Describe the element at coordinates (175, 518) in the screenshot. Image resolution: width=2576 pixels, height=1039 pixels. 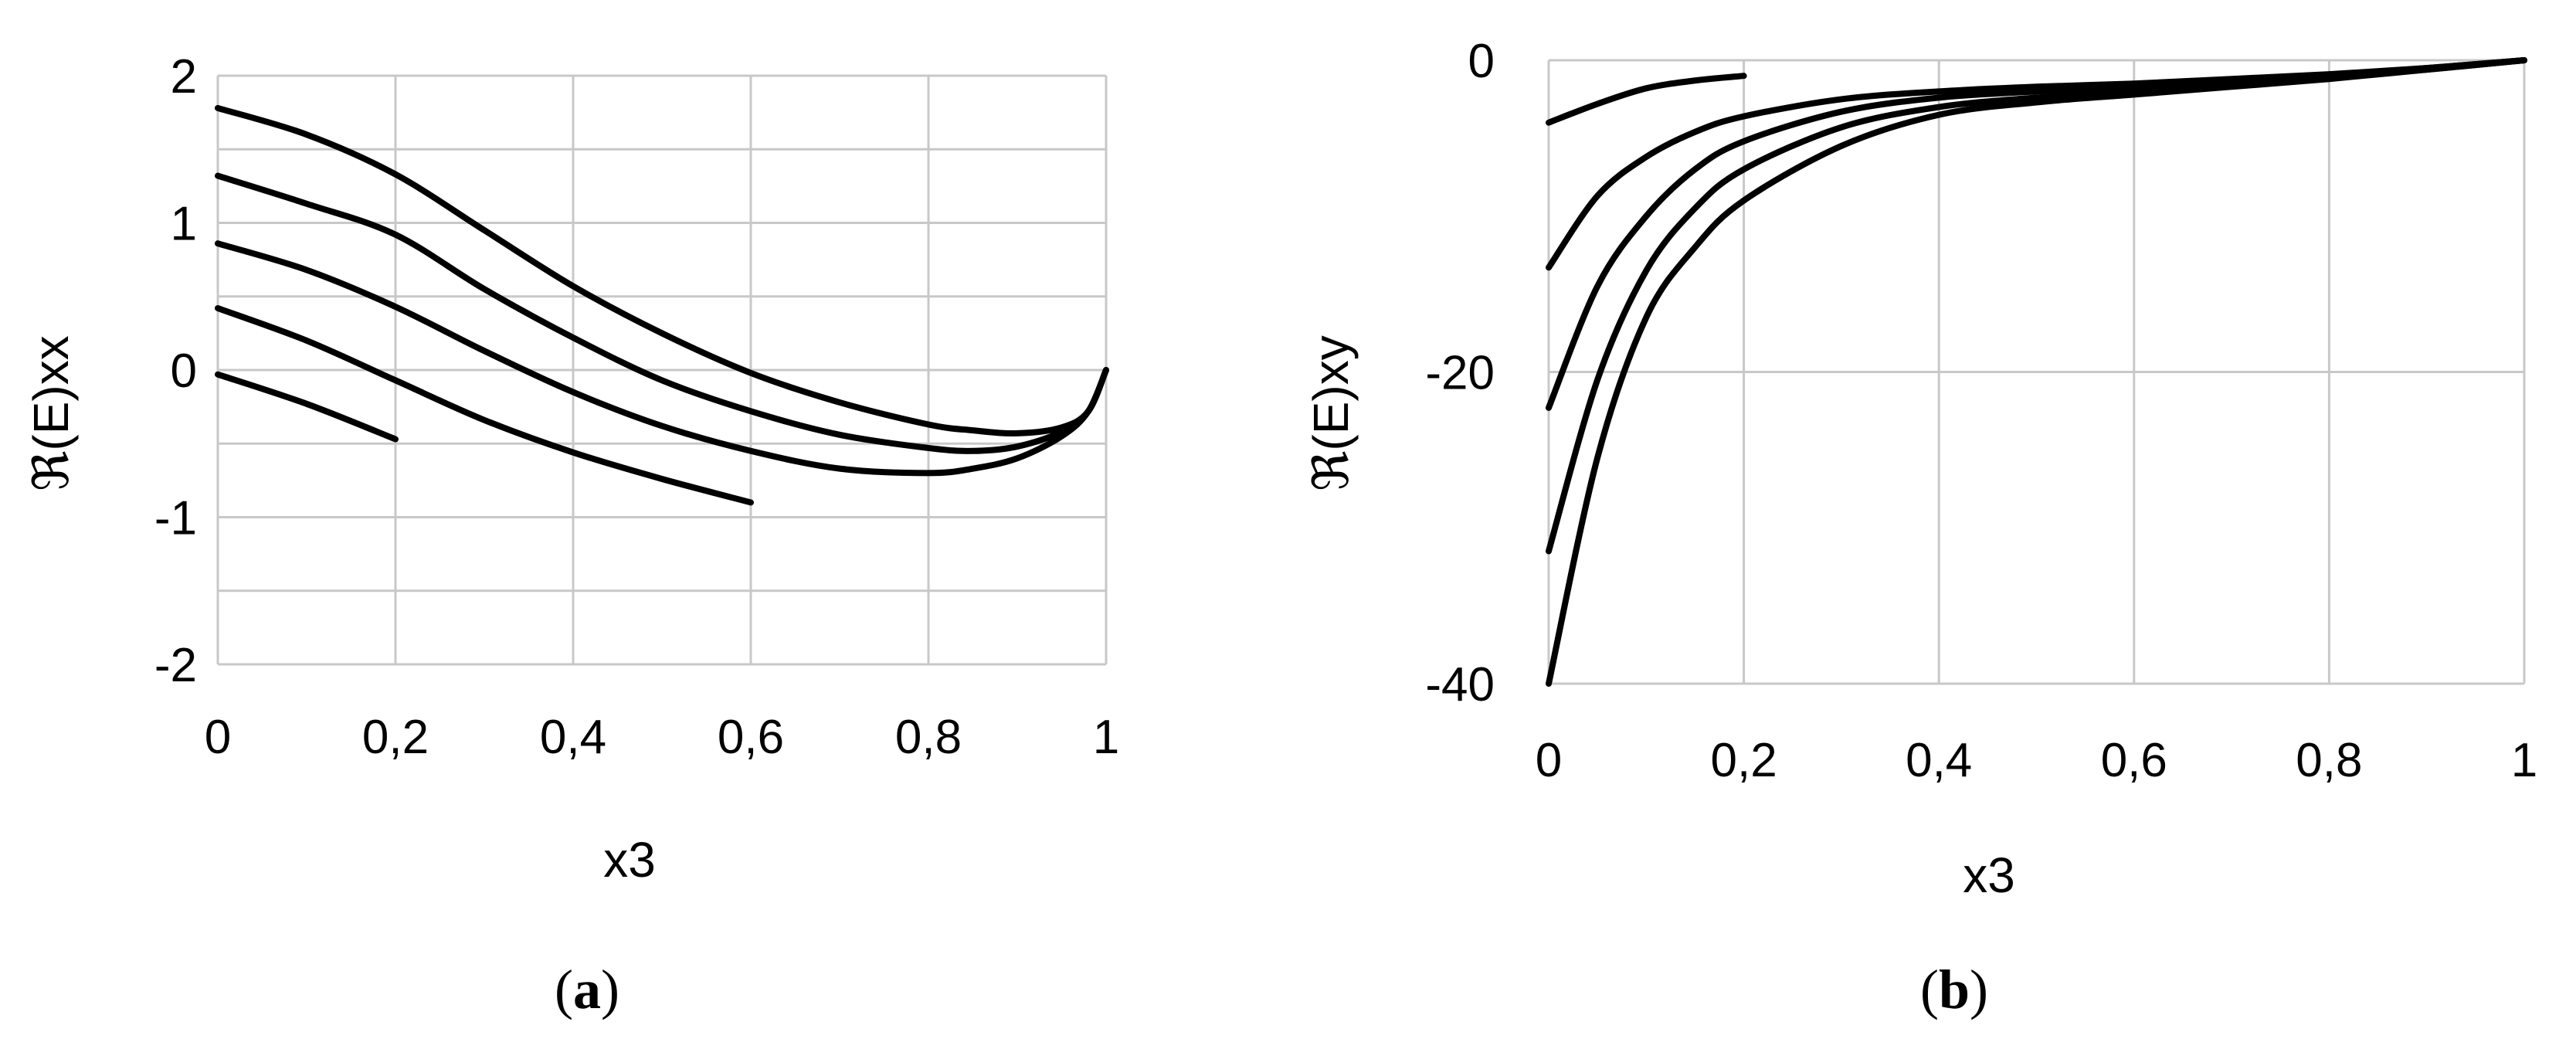
I see `y-tick-label: -1` at that location.